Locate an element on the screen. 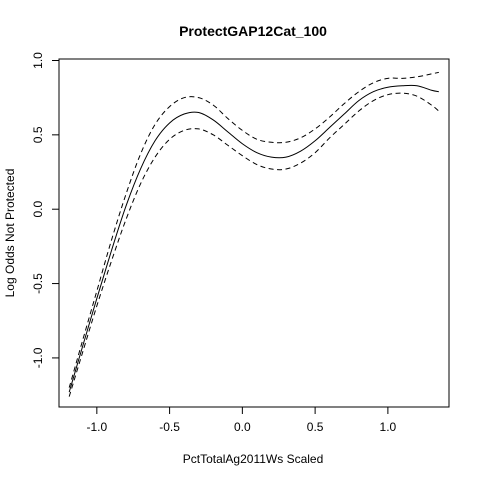  y-axis-label: Log Odds Not Protected is located at coordinates (10, 233).